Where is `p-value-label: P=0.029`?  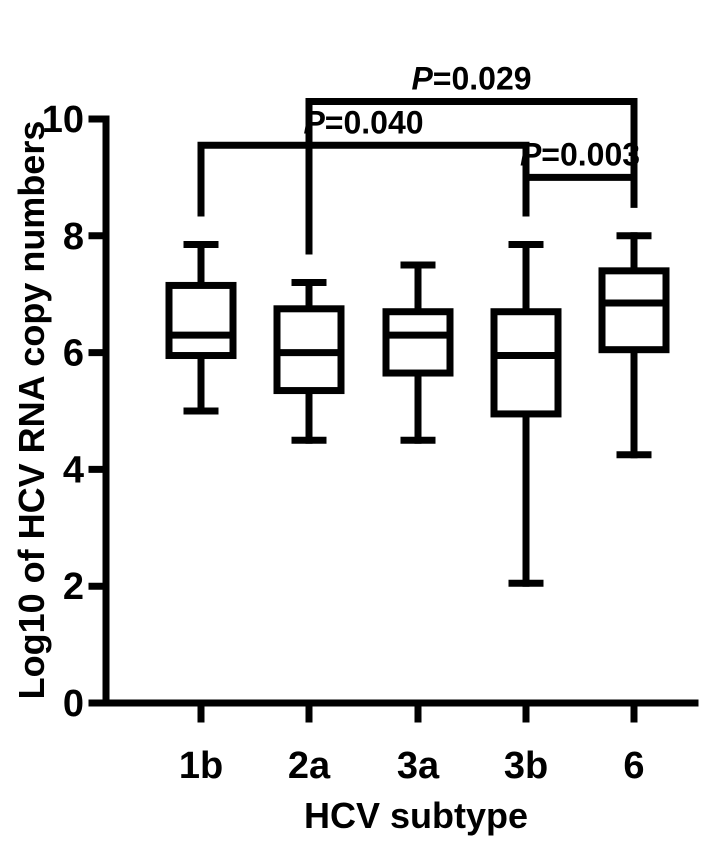
p-value-label: P=0.029 is located at coordinates (471, 78).